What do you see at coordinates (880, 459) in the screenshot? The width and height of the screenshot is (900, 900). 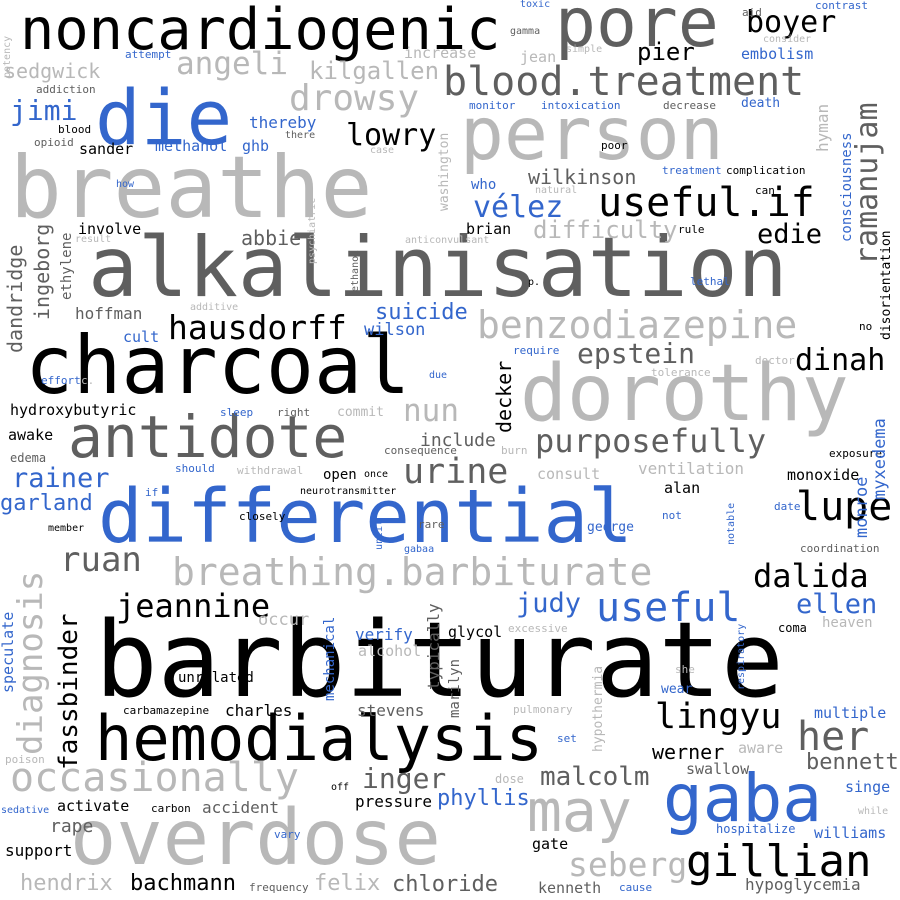 I see `word-myxedema: myxedema` at bounding box center [880, 459].